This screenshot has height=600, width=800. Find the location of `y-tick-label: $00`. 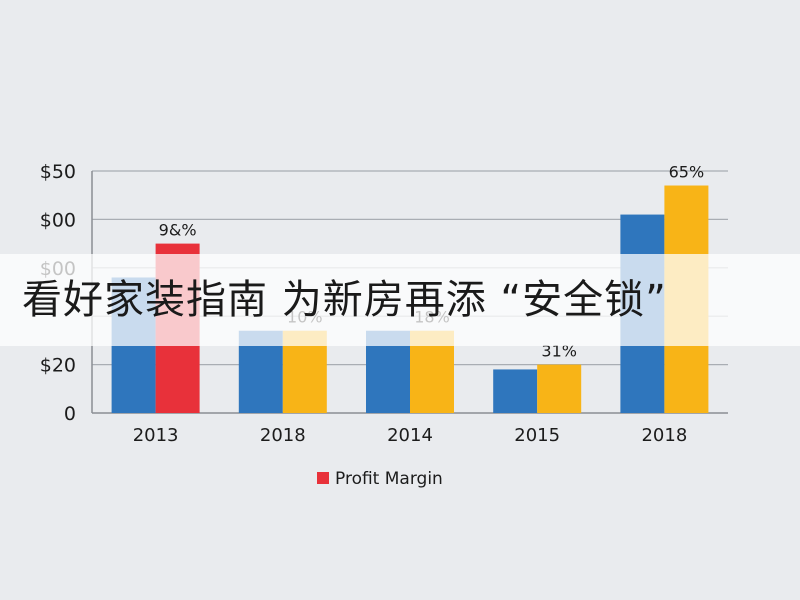

y-tick-label: $00 is located at coordinates (58, 220).